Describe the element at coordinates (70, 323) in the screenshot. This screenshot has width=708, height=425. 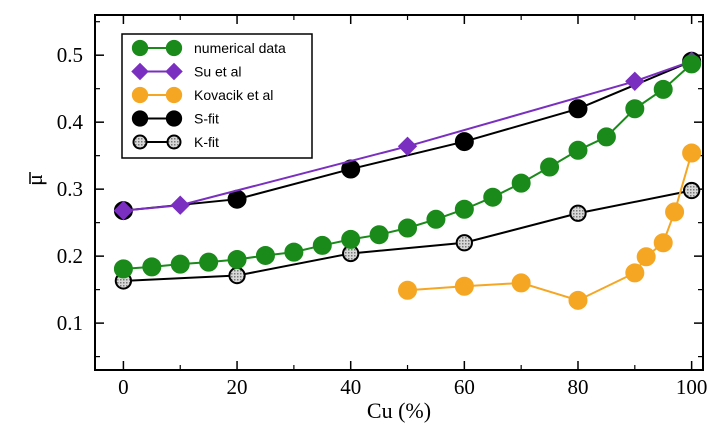
I see `y-tick-label-0: 0.1` at that location.